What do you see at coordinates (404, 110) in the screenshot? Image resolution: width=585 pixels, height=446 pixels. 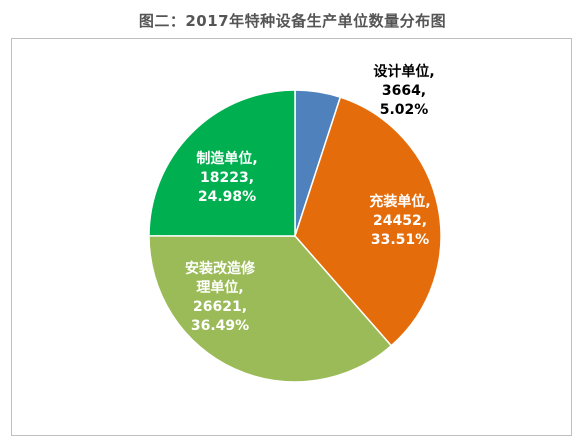 I see `slice-percent: 5.02%` at bounding box center [404, 110].